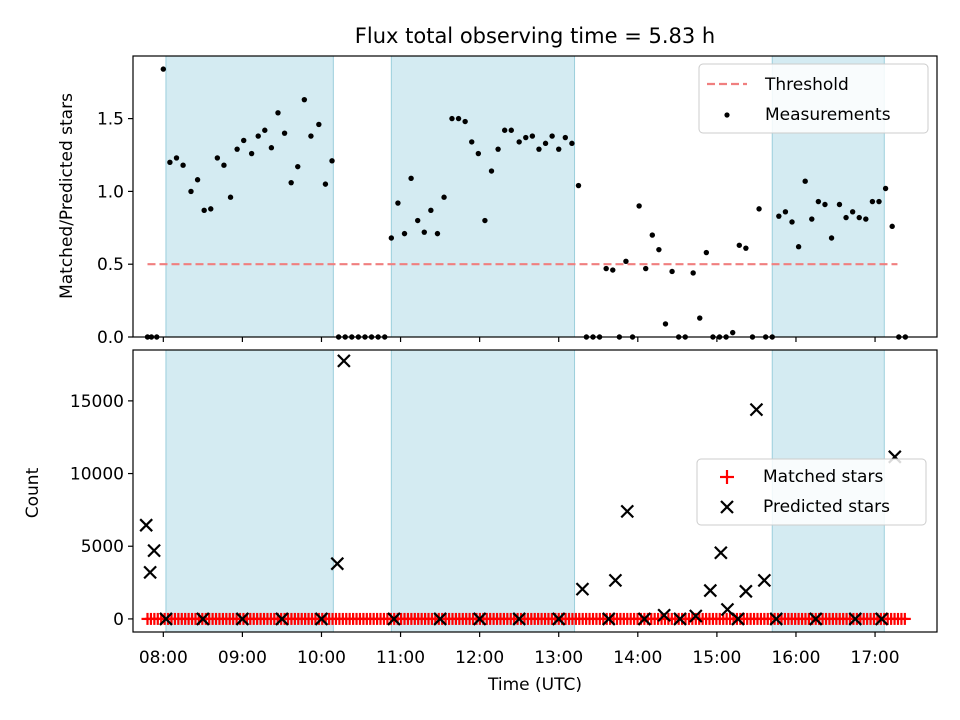 Image resolution: width=960 pixels, height=720 pixels. Describe the element at coordinates (483, 491) in the screenshot. I see `shaded-interval` at that location.